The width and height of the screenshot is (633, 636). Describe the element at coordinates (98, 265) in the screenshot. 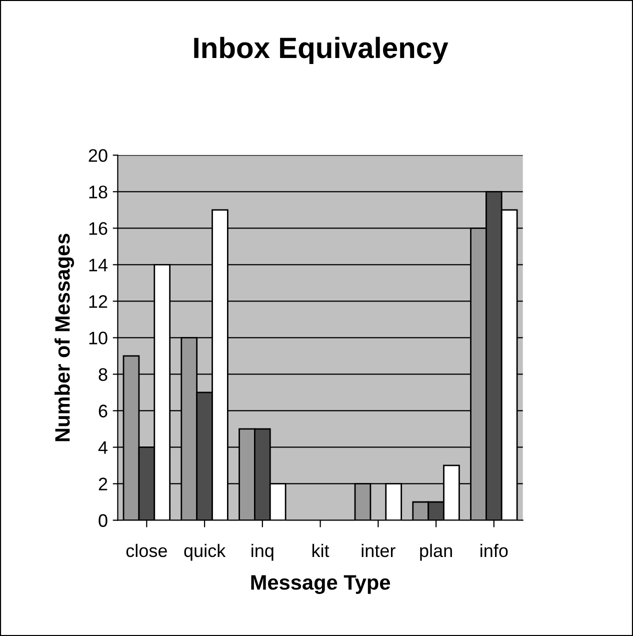

I see `y-tick-label: 14` at that location.